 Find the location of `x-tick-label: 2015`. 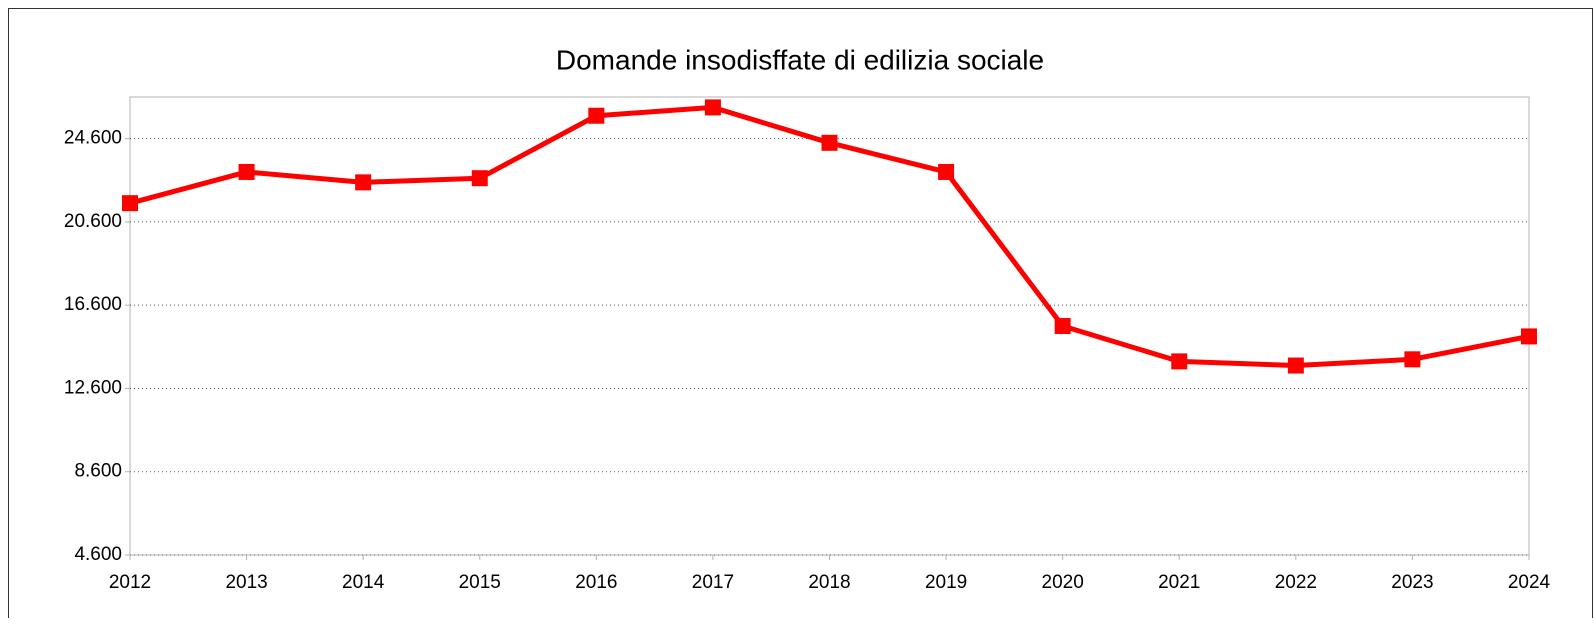

x-tick-label: 2015 is located at coordinates (480, 582).